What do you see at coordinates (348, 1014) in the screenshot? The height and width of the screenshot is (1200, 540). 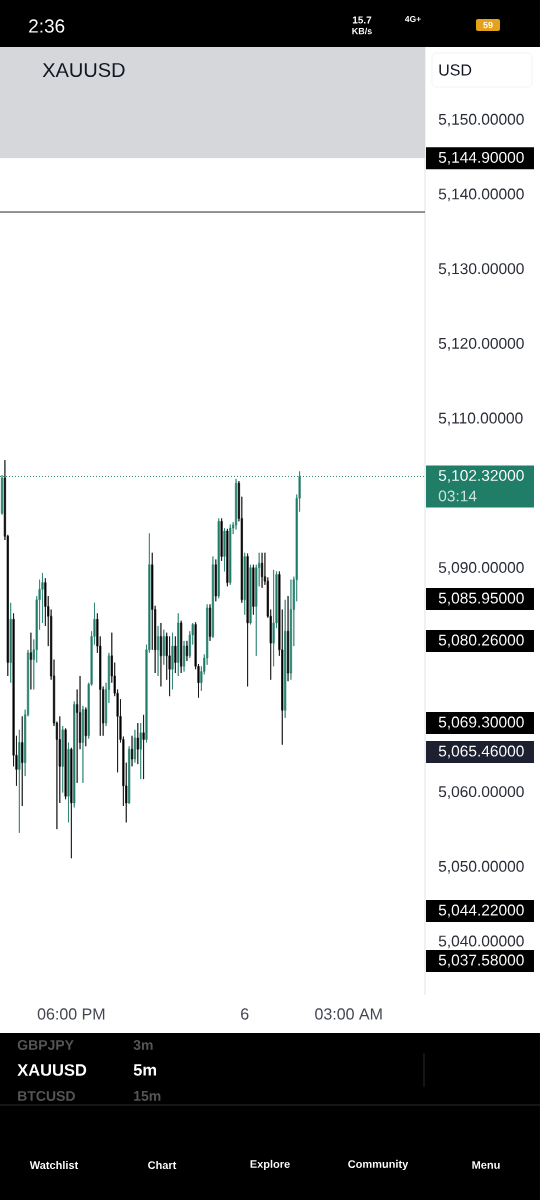 I see `x-tick-label: 03:00 AM` at bounding box center [348, 1014].